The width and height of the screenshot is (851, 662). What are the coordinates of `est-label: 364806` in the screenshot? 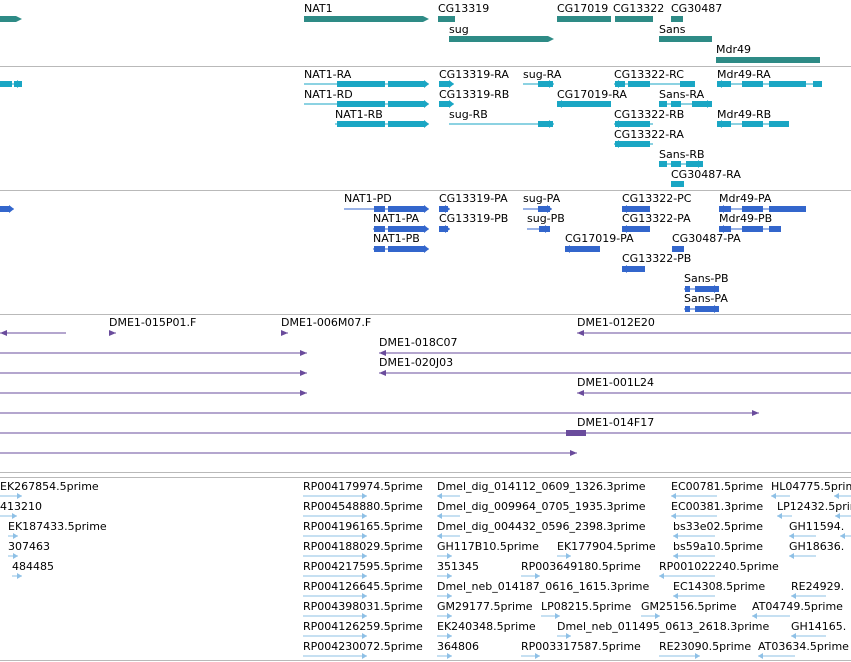 It's located at (458, 646).